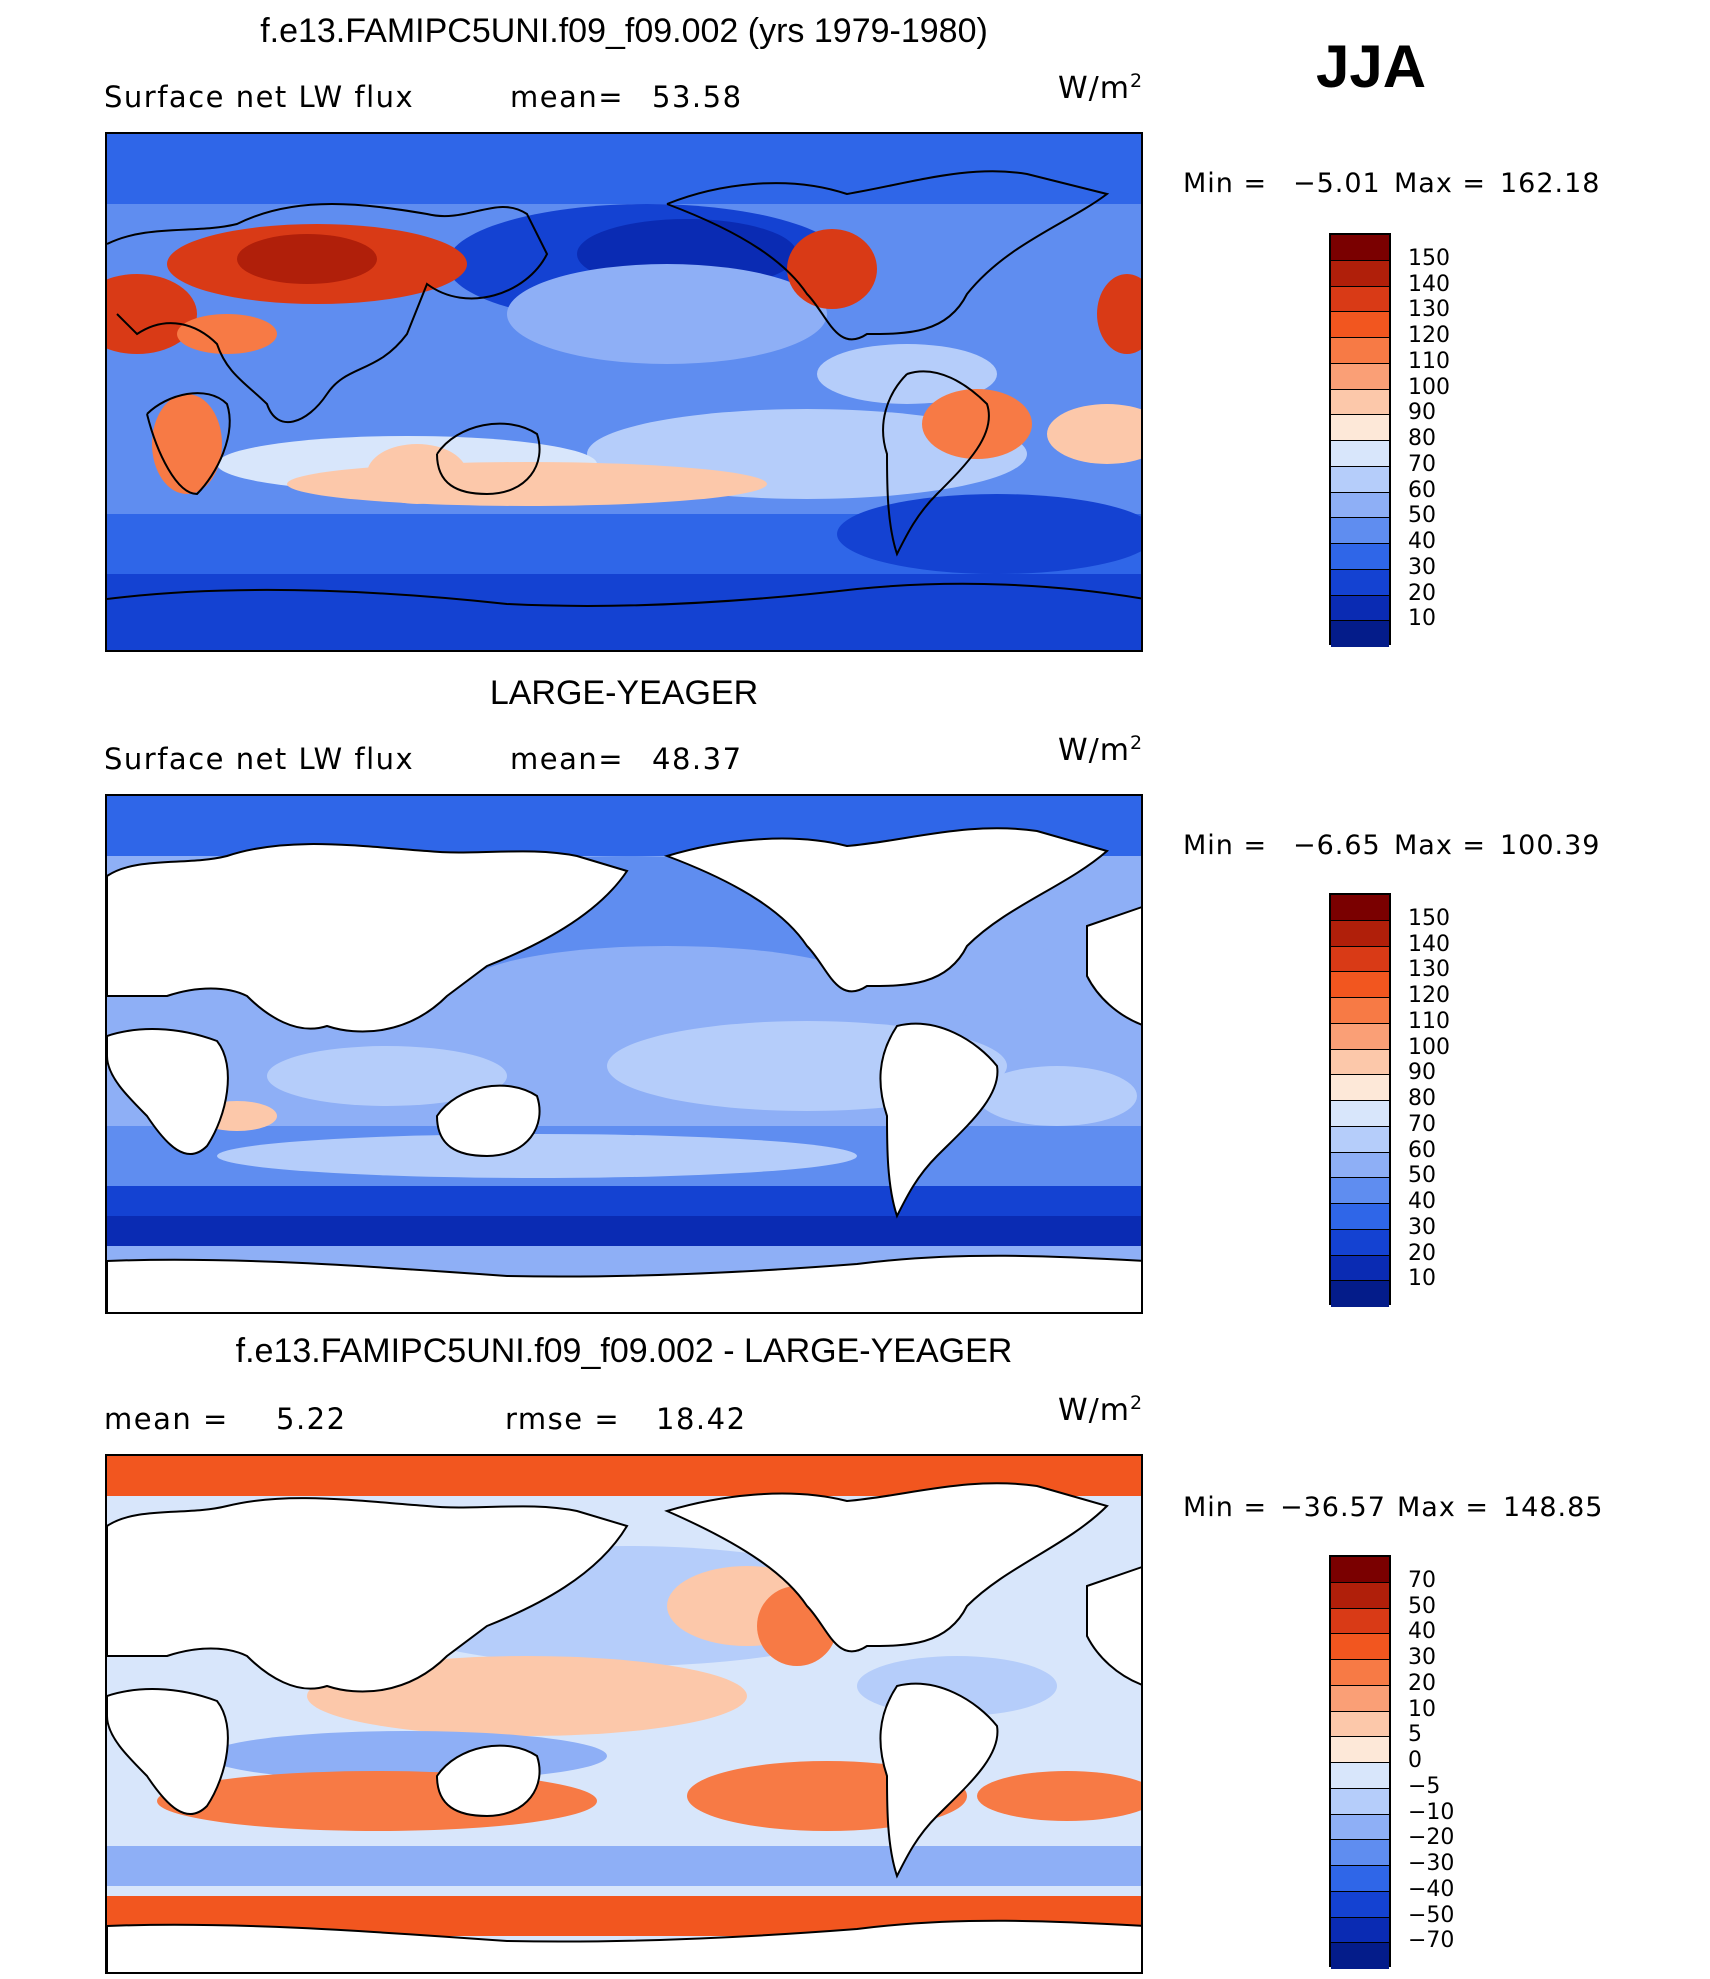  What do you see at coordinates (1422, 1073) in the screenshot?
I see `colorbar-tick-label: 90` at bounding box center [1422, 1073].